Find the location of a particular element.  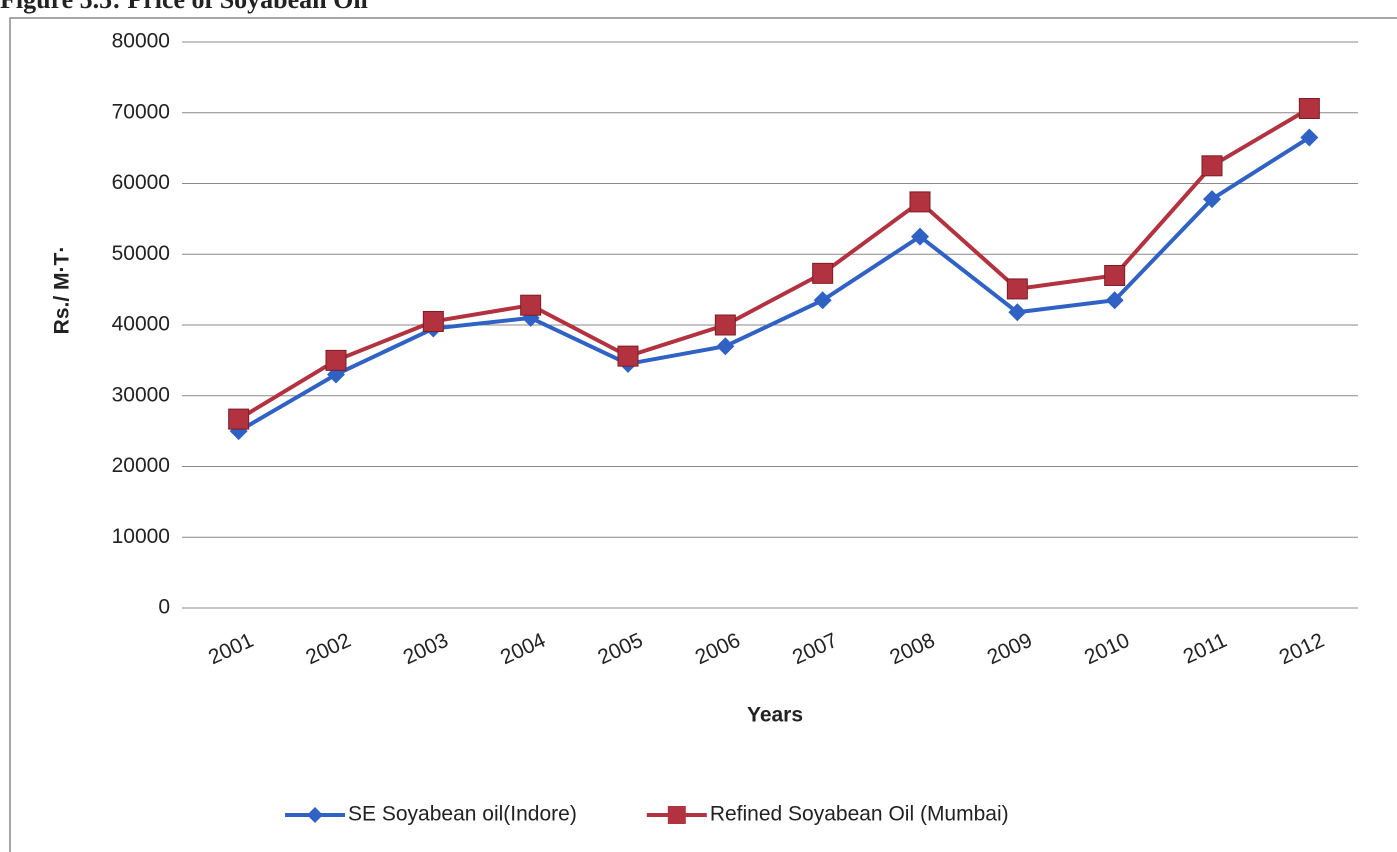

x-tick-label: 2005 is located at coordinates (620, 649).